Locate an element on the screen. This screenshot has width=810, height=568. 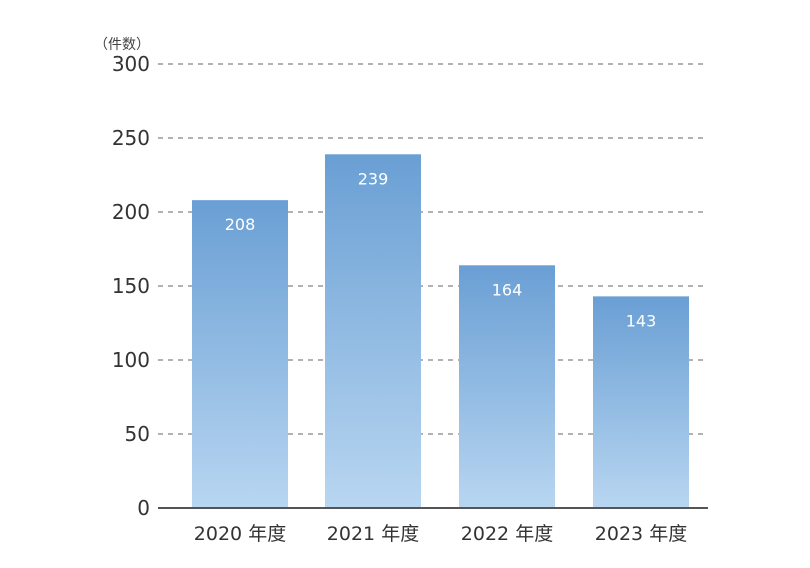
x-tick-label: 2021 年度 is located at coordinates (373, 534).